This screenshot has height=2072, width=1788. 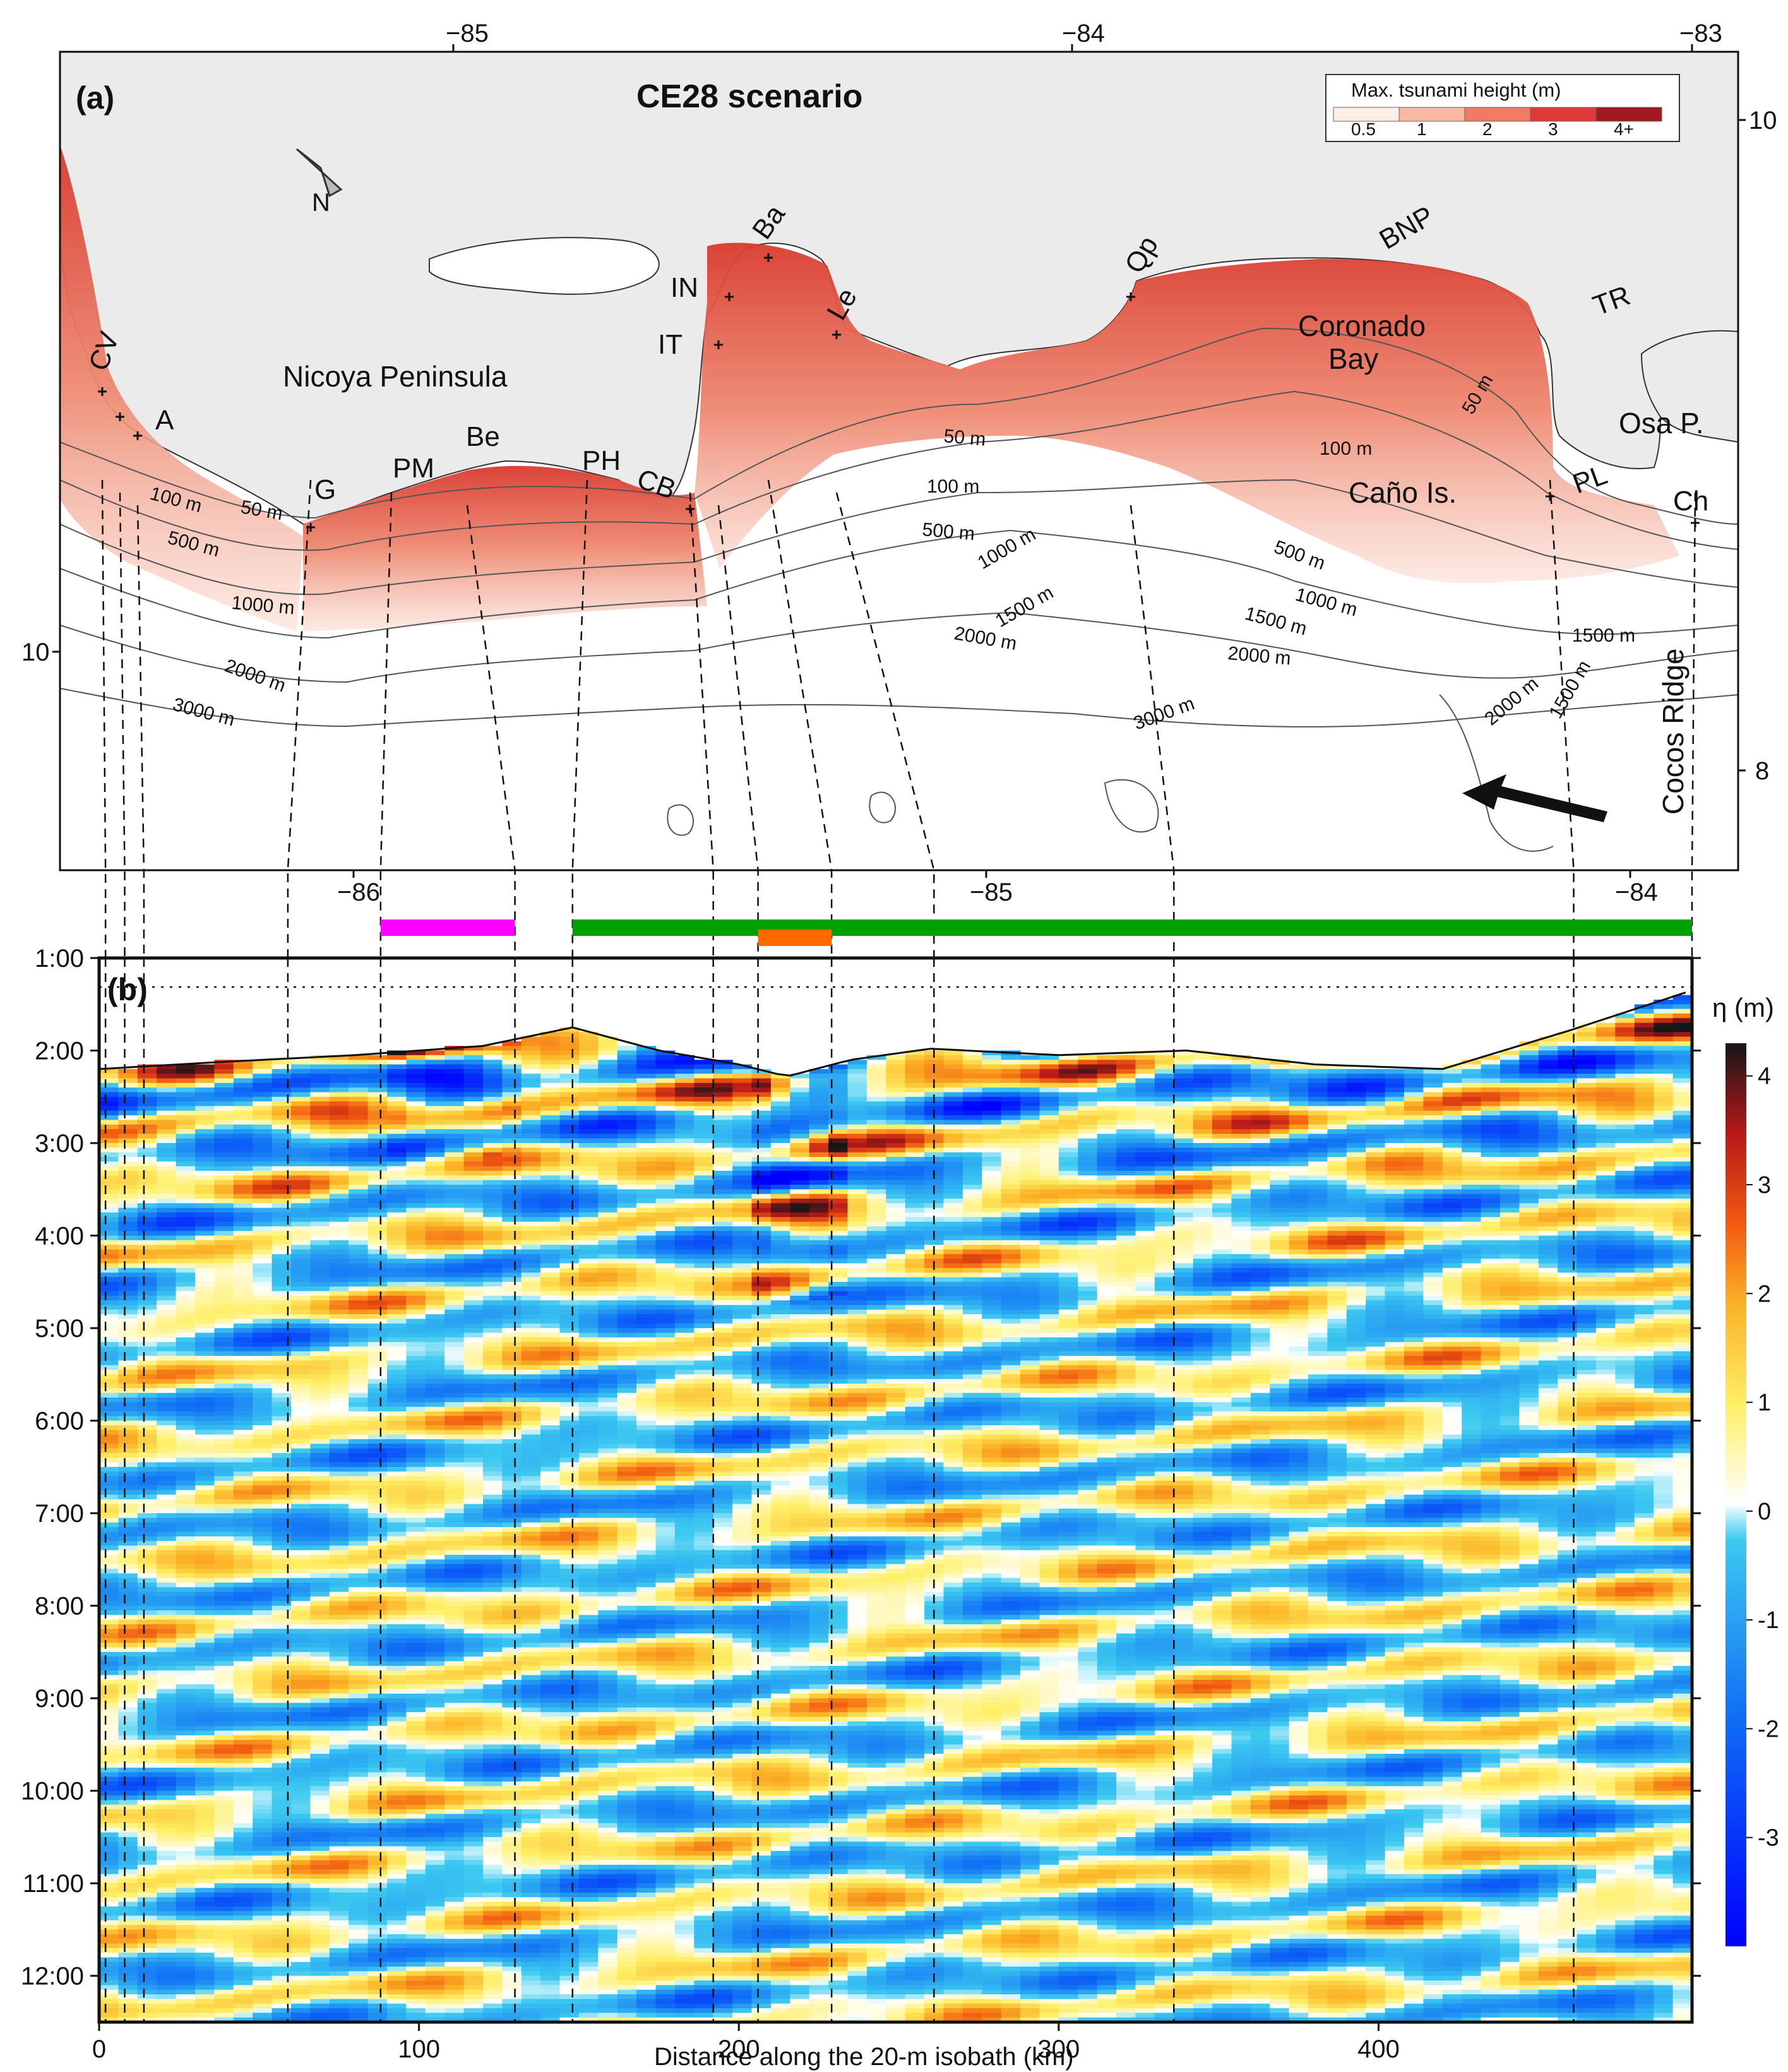 I want to click on region-label-coronado: Coronado, so click(x=1362, y=325).